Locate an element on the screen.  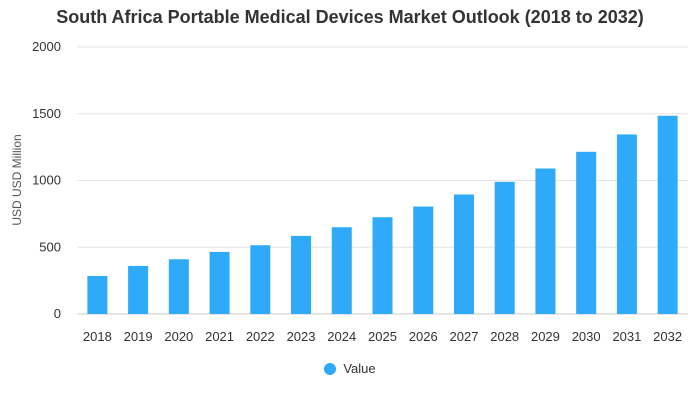
legend: Value is located at coordinates (350, 368).